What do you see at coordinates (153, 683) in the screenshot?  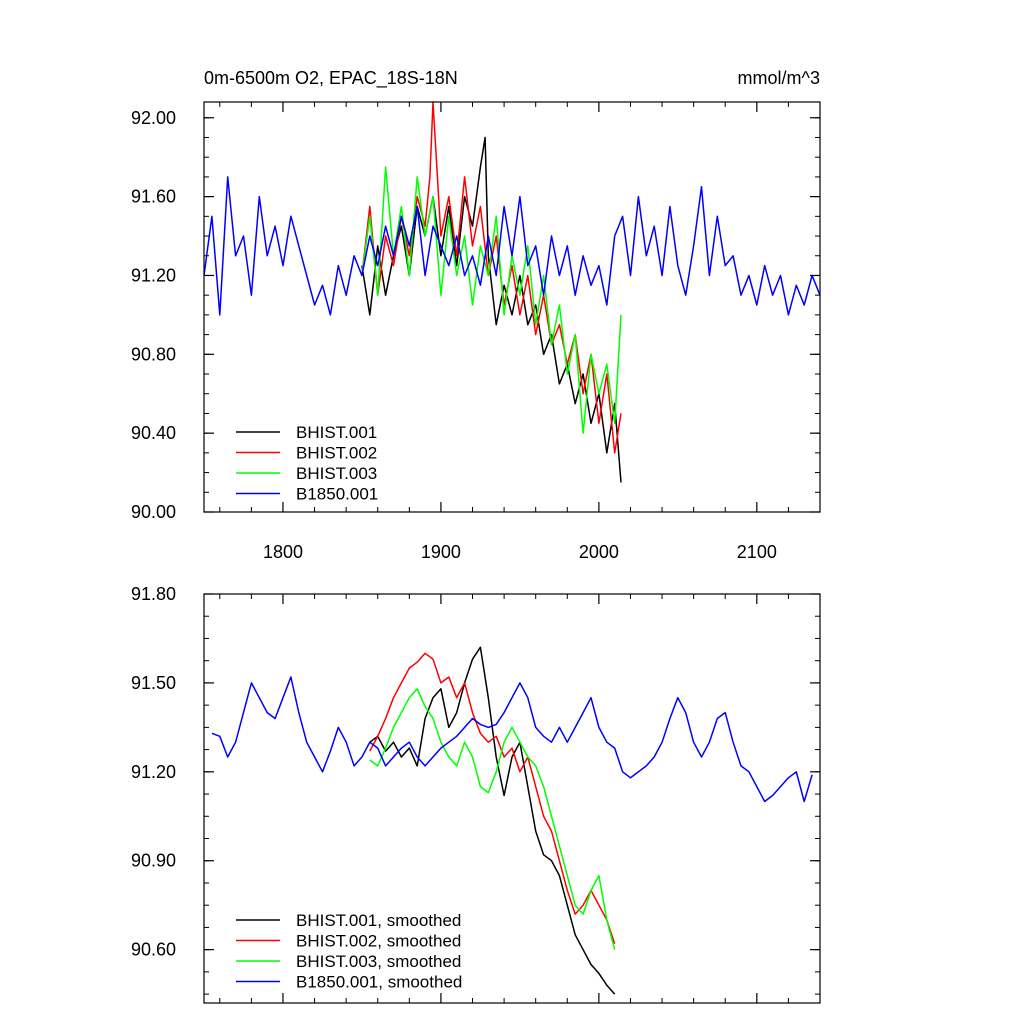 I see `bottom-y-tick-label: 91.50` at bounding box center [153, 683].